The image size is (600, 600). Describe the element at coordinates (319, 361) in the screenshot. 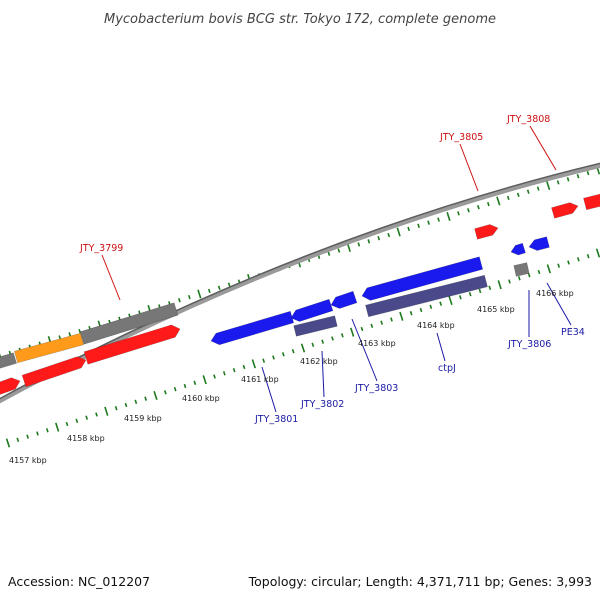

I see `tick-label: 4162 kbp` at that location.